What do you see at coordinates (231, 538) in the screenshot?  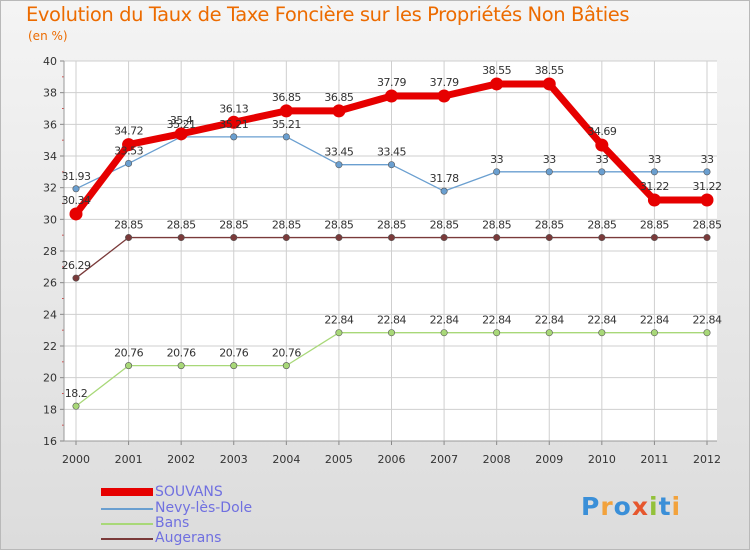 I see `legend-item-augerans: Augerans` at bounding box center [231, 538].